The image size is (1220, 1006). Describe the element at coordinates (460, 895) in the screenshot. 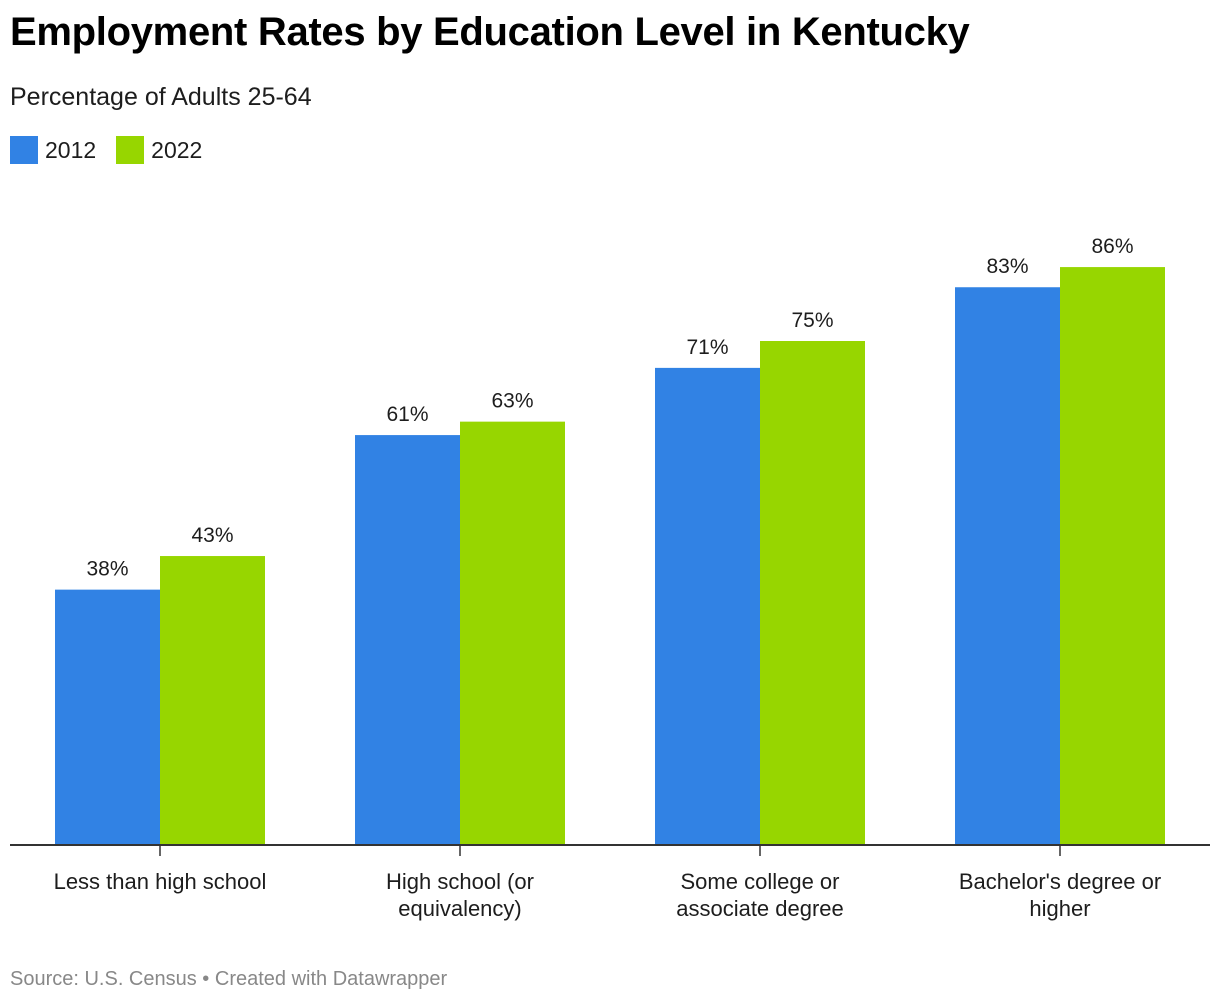

I see `x-tick-label-1: High school (or equivalency)` at that location.